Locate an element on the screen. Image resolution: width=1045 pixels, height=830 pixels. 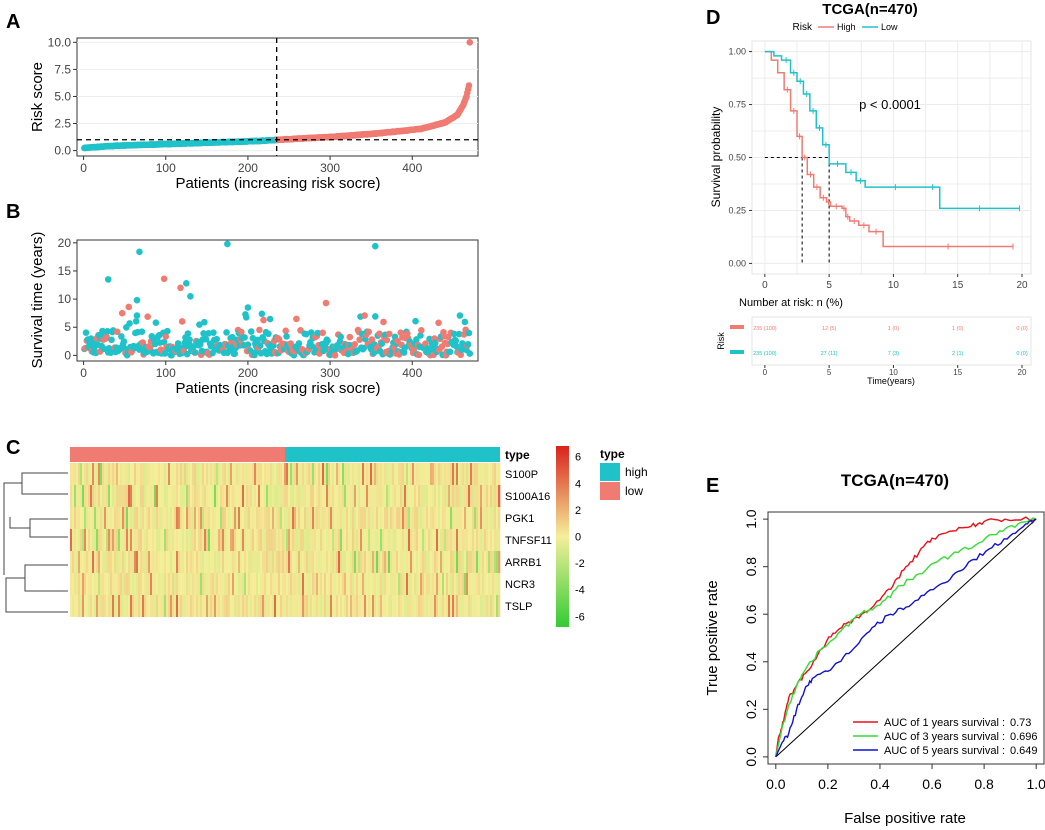
gene-label-ncr3: NCR3 is located at coordinates (520, 585).